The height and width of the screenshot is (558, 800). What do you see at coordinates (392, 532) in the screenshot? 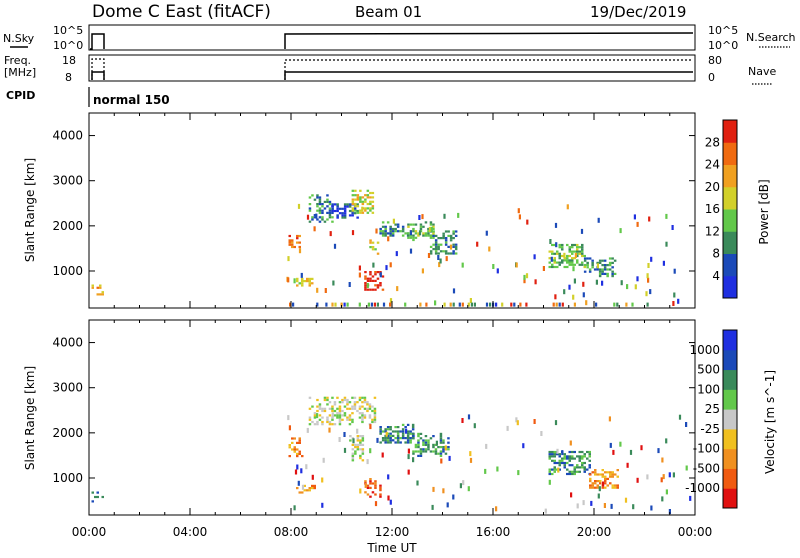
I see `time-axis: 00:00 04:00 08:00 12:00 16:00 20:00 00:00` at bounding box center [392, 532].